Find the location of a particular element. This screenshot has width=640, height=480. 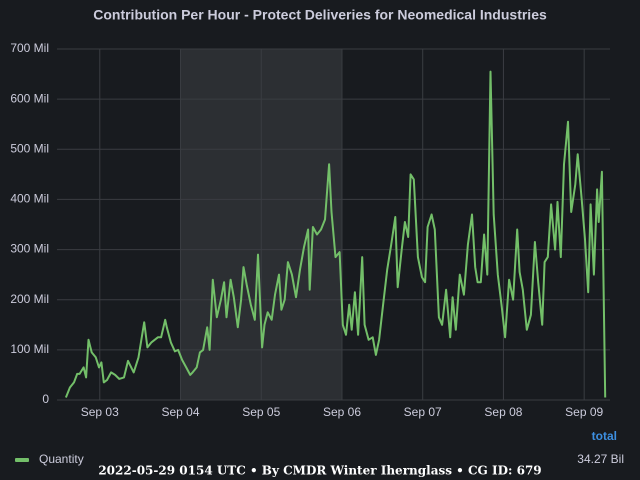

y-tick-label: 200 Mil is located at coordinates (29, 299).